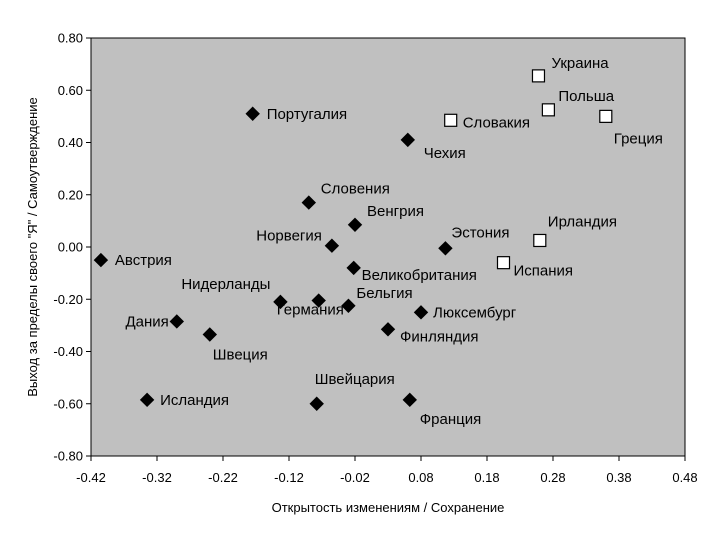 The image size is (720, 540). I want to click on point-label: Финляндия, so click(439, 336).